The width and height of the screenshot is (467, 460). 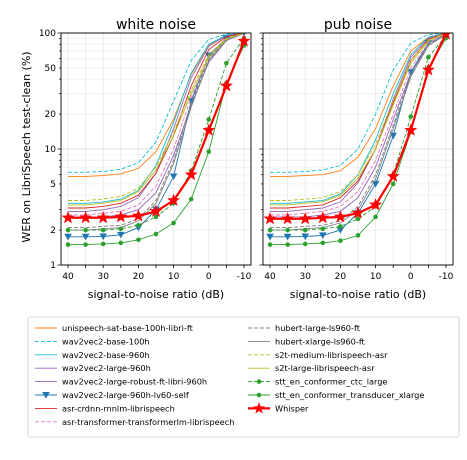 I want to click on series-line-s2t-large-librispeech-asr, so click(x=156, y=119).